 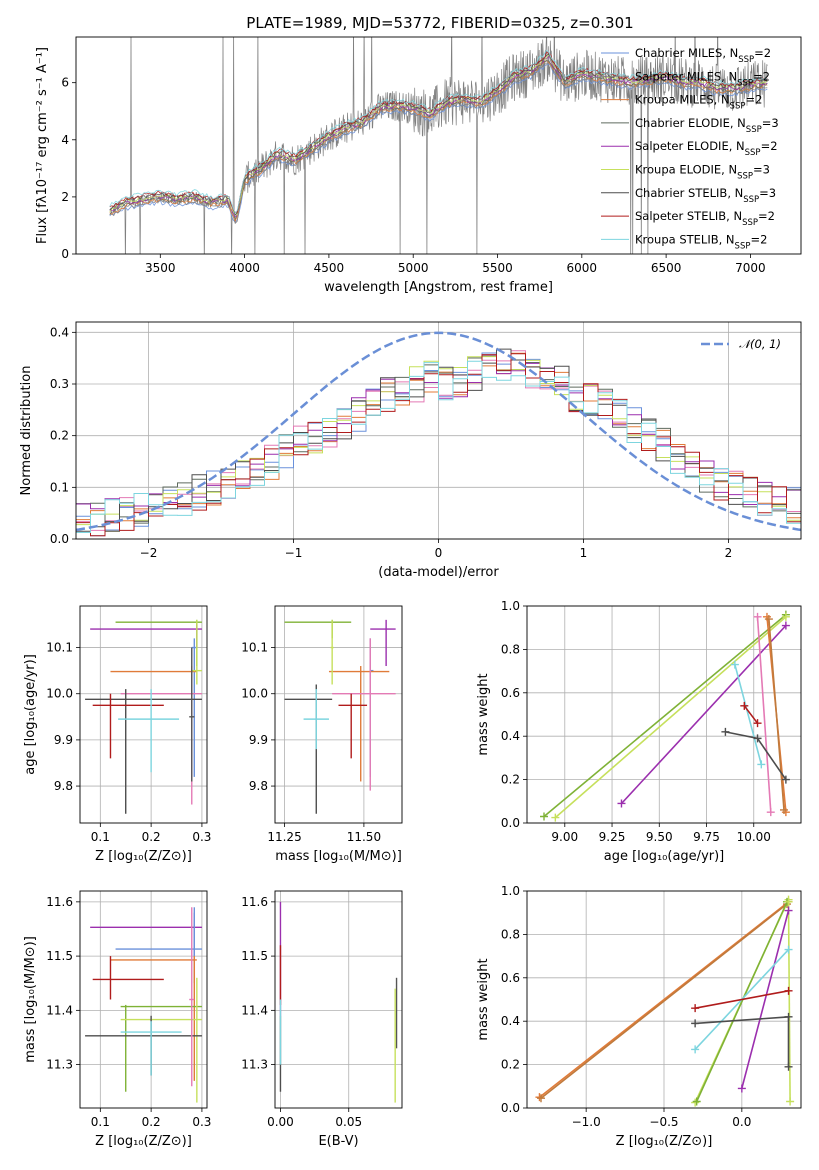 What do you see at coordinates (201, 837) in the screenshot?
I see `x-tick-label: 0.3` at bounding box center [201, 837].